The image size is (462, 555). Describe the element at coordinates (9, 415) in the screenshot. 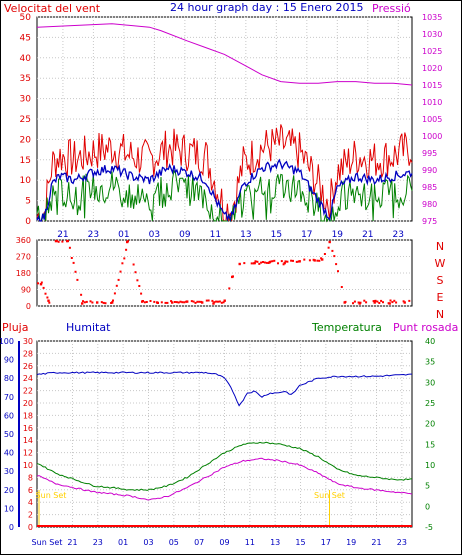

I see `humidity-tick-label: 60` at that location.